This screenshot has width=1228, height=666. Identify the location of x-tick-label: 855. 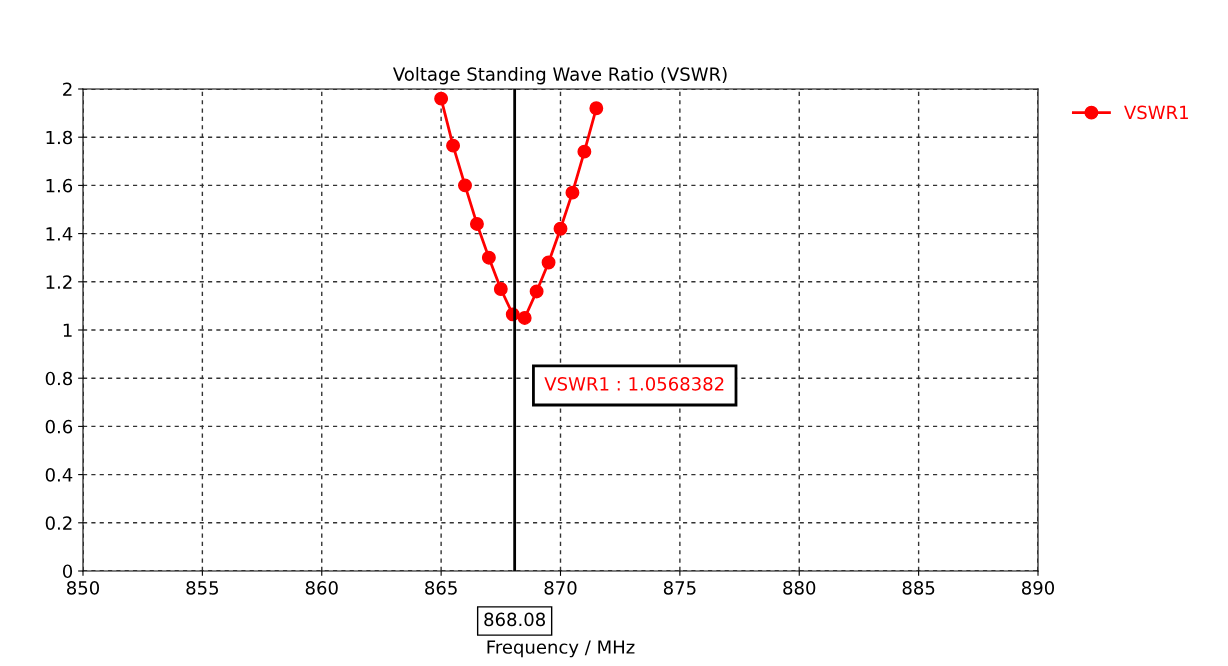
(202, 588).